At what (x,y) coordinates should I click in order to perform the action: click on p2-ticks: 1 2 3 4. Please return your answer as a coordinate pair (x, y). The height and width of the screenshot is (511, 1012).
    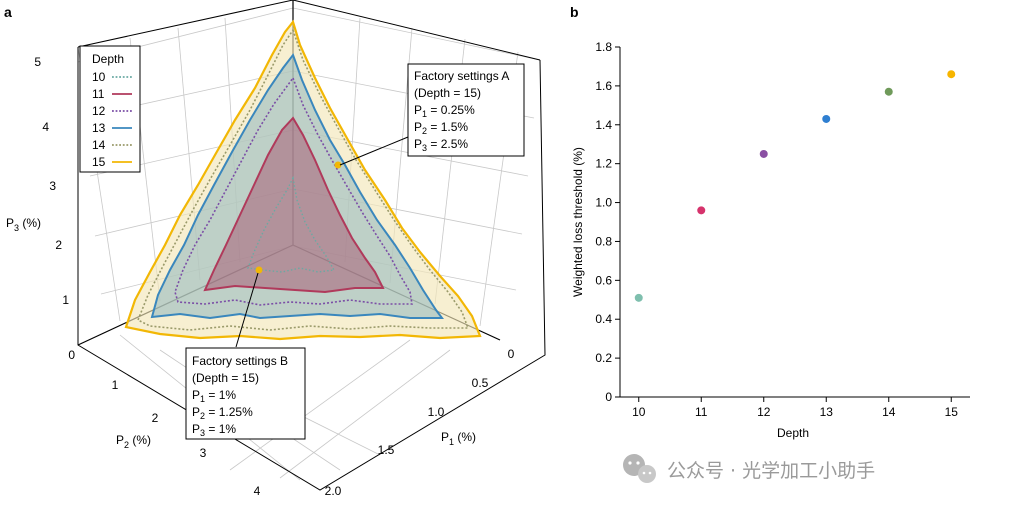
    Looking at the image, I should click on (186, 438).